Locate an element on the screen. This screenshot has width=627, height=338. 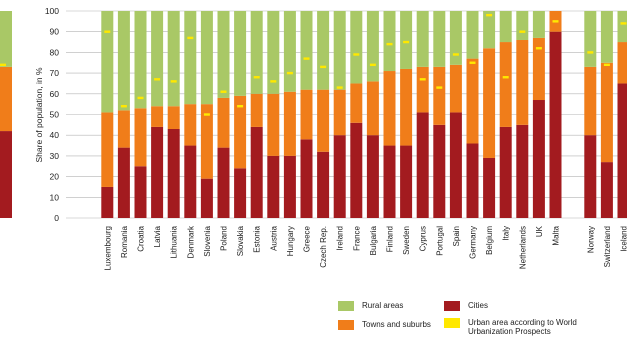
legend-label-towns: Towns and suburbs is located at coordinates (396, 324).